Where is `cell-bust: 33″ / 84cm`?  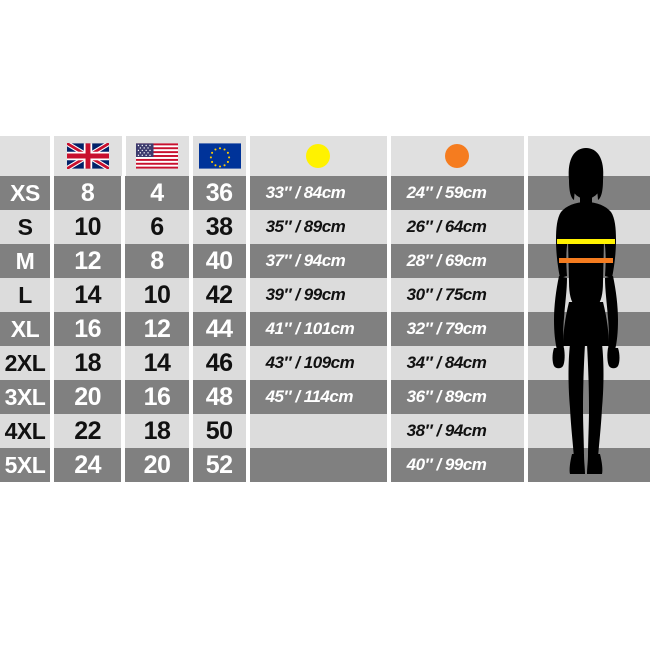 cell-bust: 33″ / 84cm is located at coordinates (318, 193).